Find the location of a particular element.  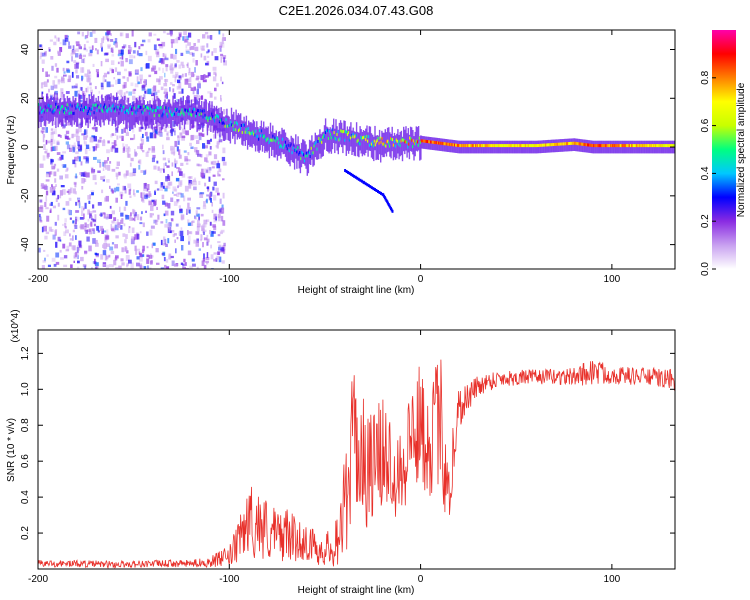

spectrogram-y-tick-label: 0 is located at coordinates (25, 147).